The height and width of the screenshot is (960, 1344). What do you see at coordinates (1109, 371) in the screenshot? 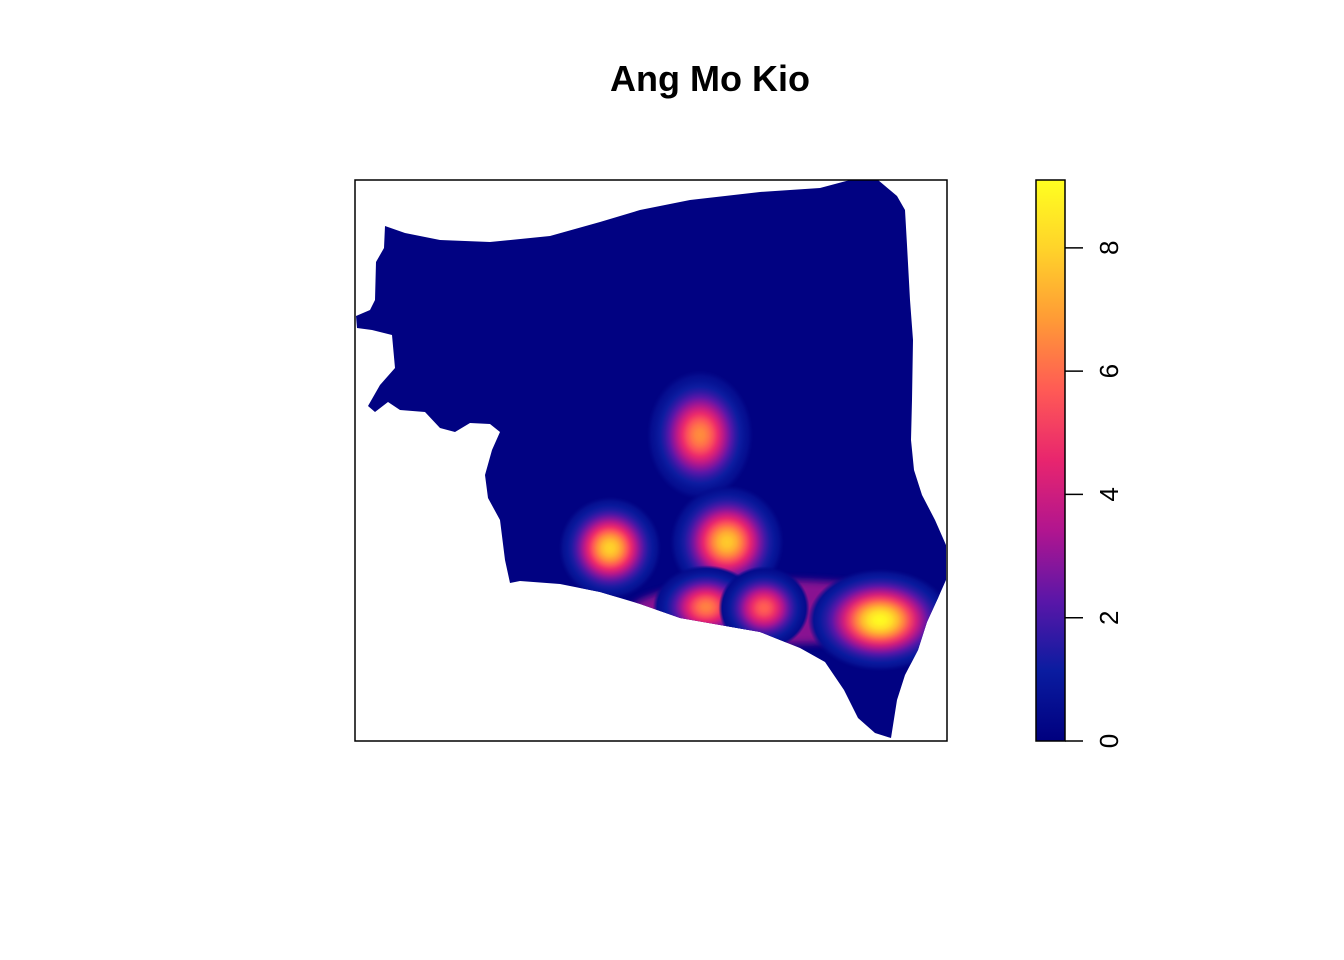
I see `colorbar-tick-label: 6` at bounding box center [1109, 371].